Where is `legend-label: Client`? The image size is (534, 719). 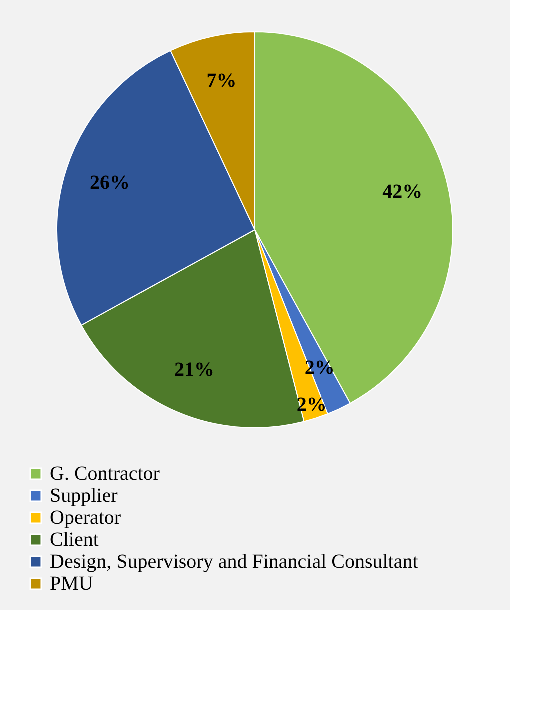 legend-label: Client is located at coordinates (75, 540).